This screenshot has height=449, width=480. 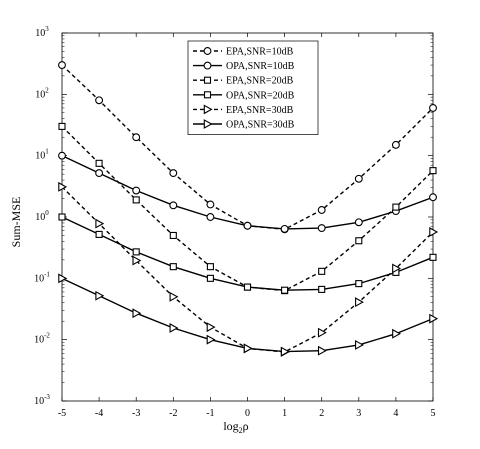 What do you see at coordinates (42, 400) in the screenshot?
I see `y-tick-label: 10⁻³` at bounding box center [42, 400].